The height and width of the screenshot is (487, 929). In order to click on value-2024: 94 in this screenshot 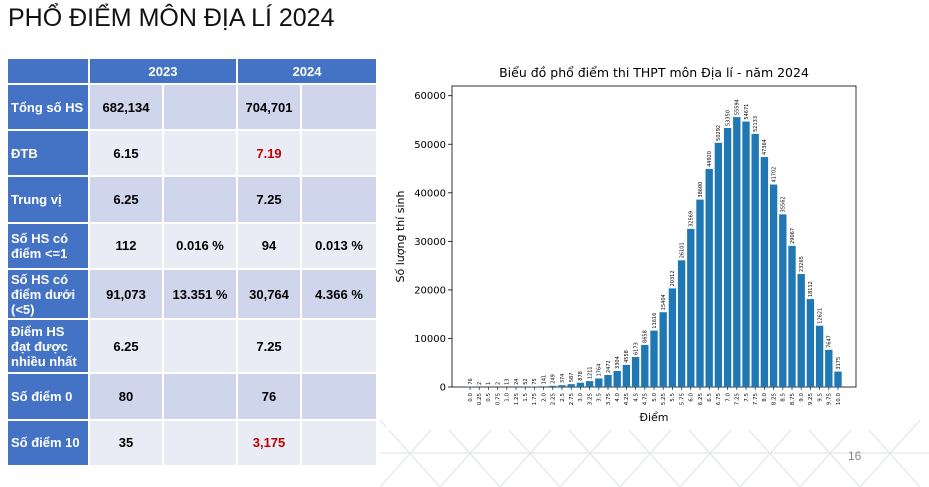, I will do `click(269, 245)`.